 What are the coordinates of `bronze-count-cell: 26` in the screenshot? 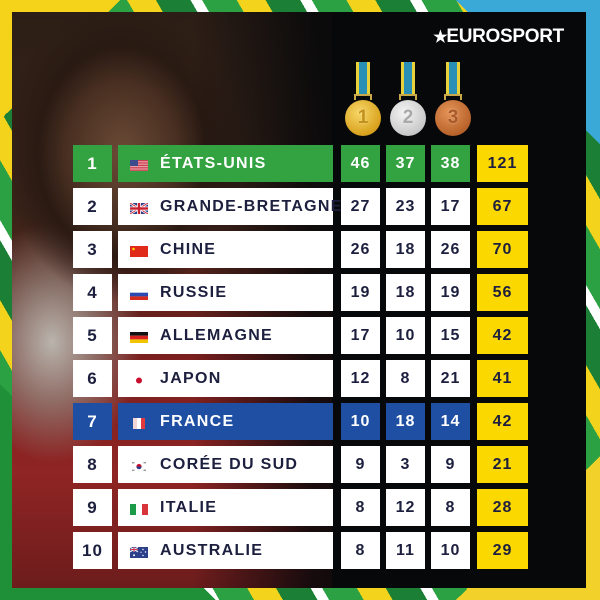 It's located at (450, 249).